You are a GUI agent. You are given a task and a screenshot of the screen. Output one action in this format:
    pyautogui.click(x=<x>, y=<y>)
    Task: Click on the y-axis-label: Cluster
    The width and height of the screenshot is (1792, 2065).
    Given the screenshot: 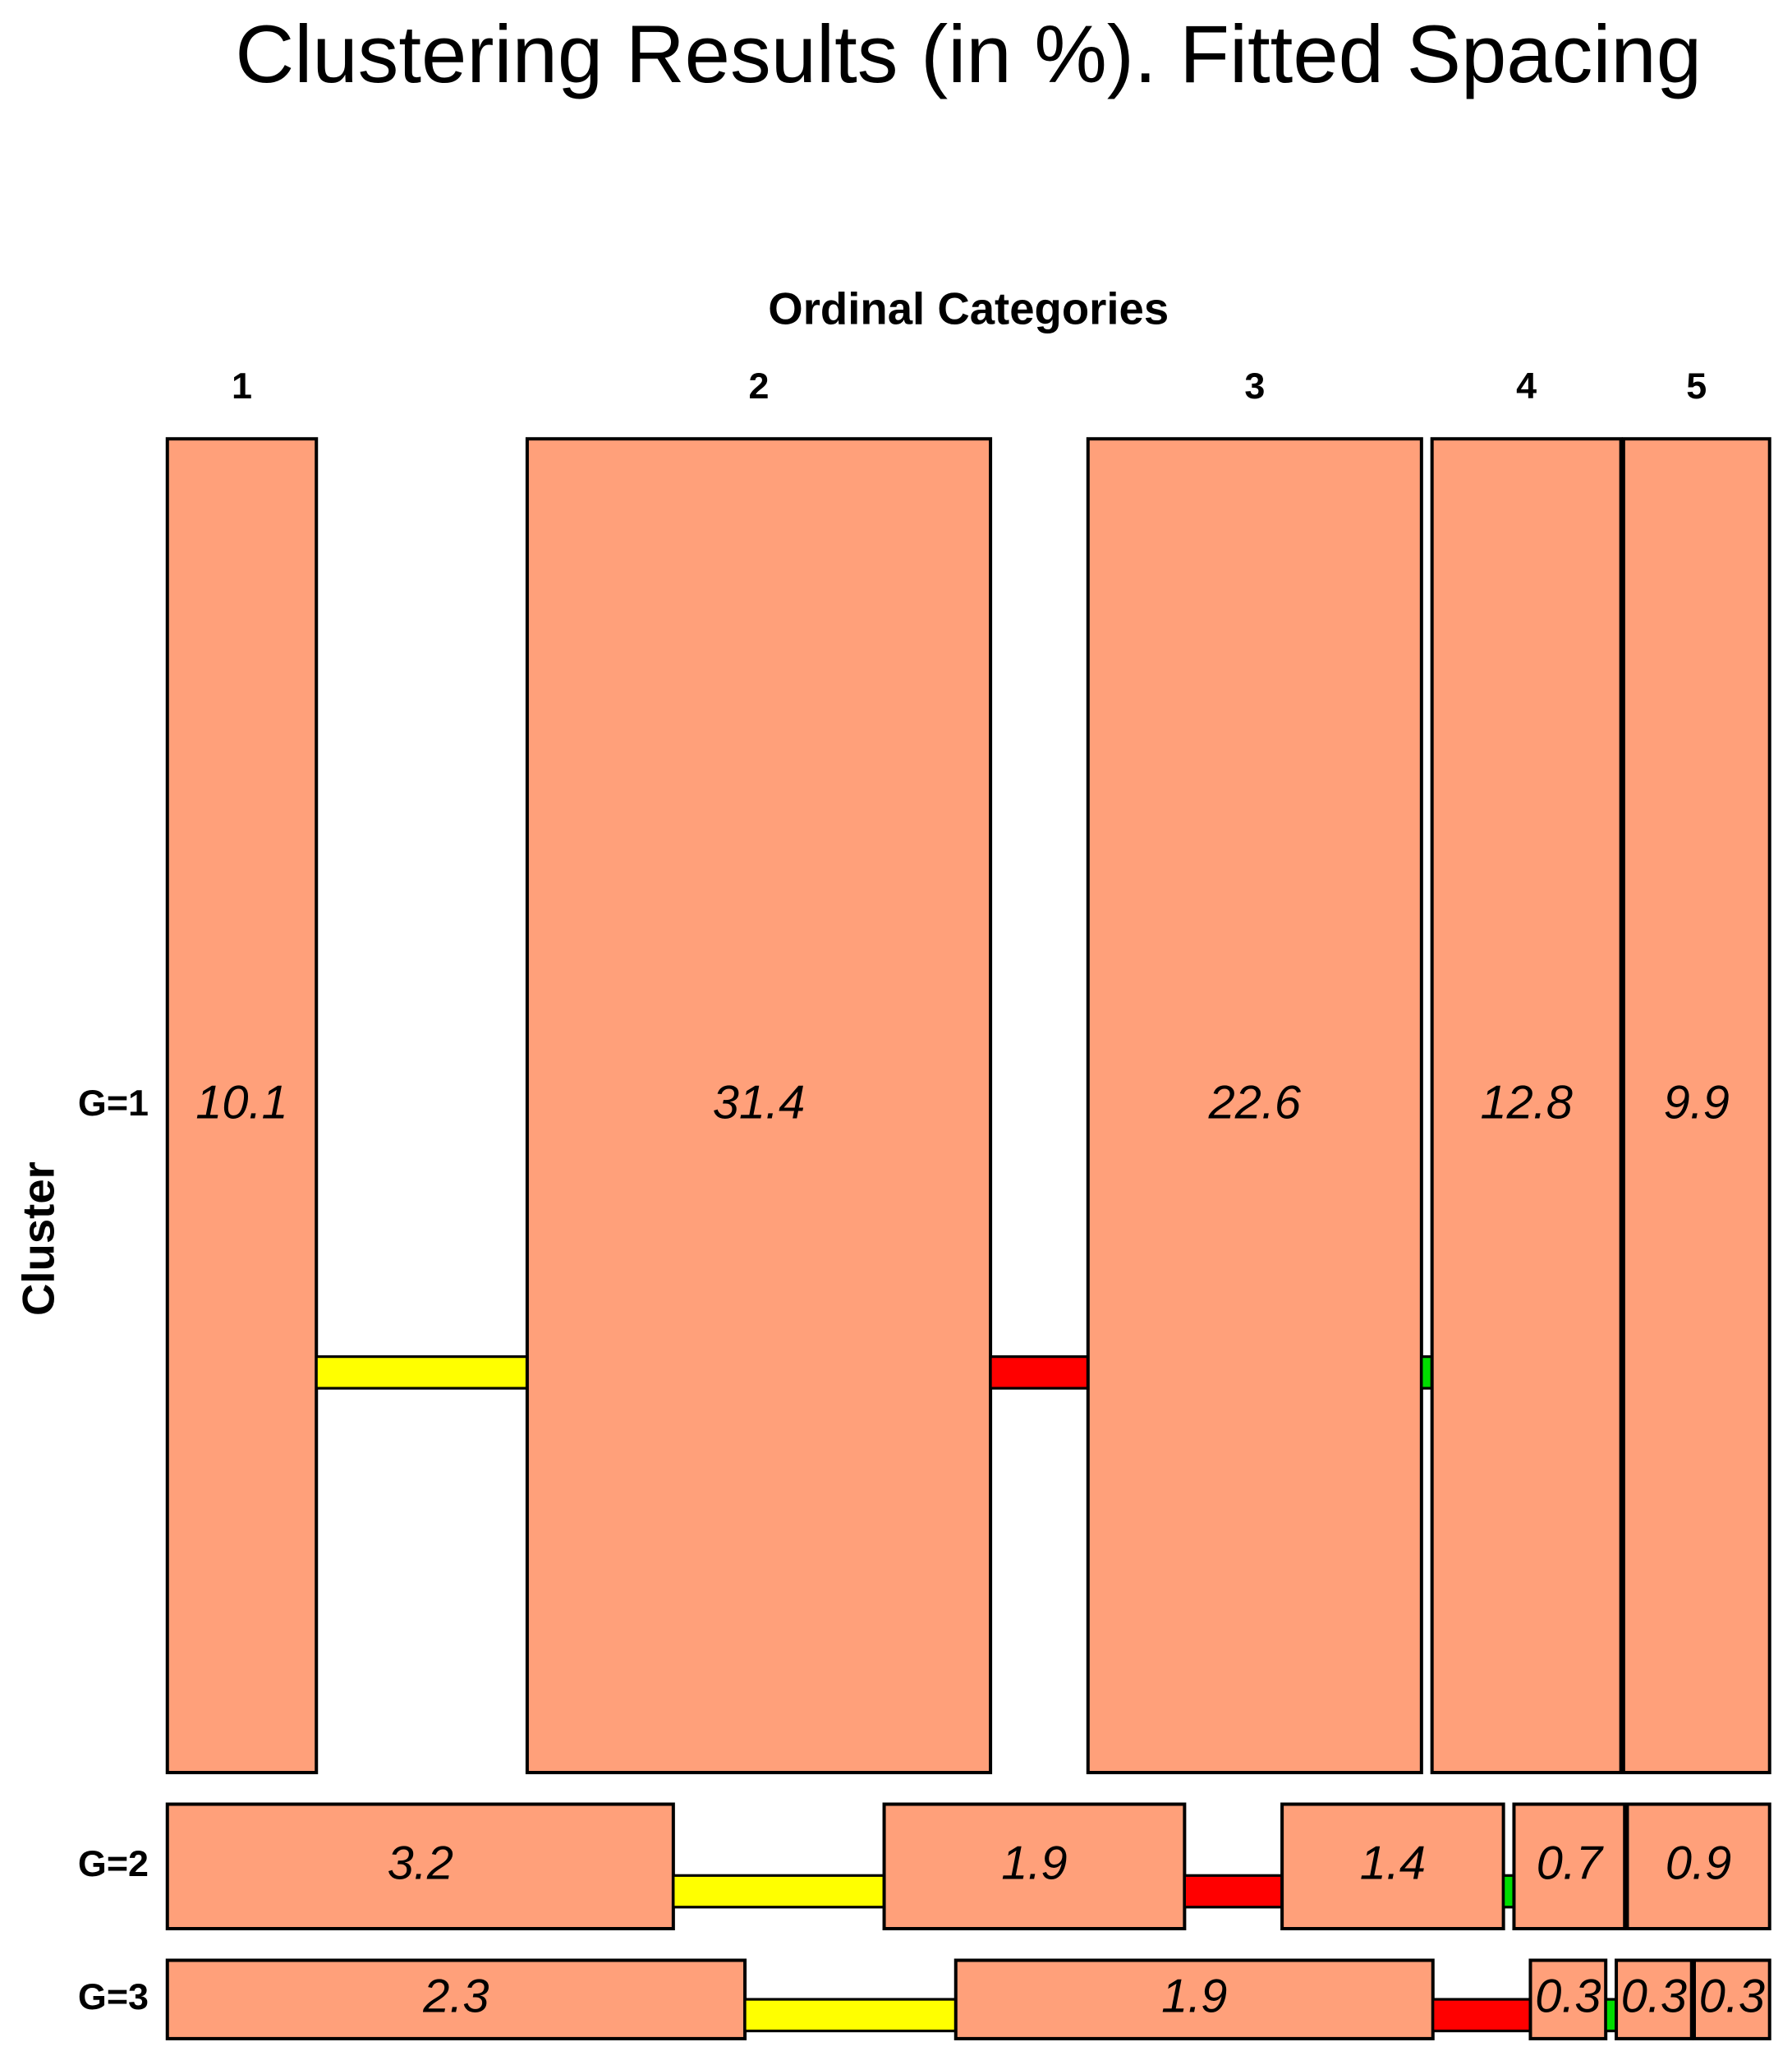 What is the action you would take?
    pyautogui.click(x=39, y=1238)
    